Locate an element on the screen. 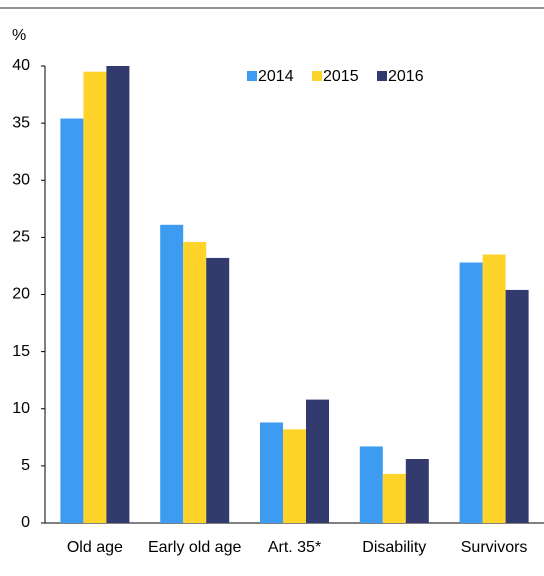  y-tick-label: 25 is located at coordinates (21, 237).